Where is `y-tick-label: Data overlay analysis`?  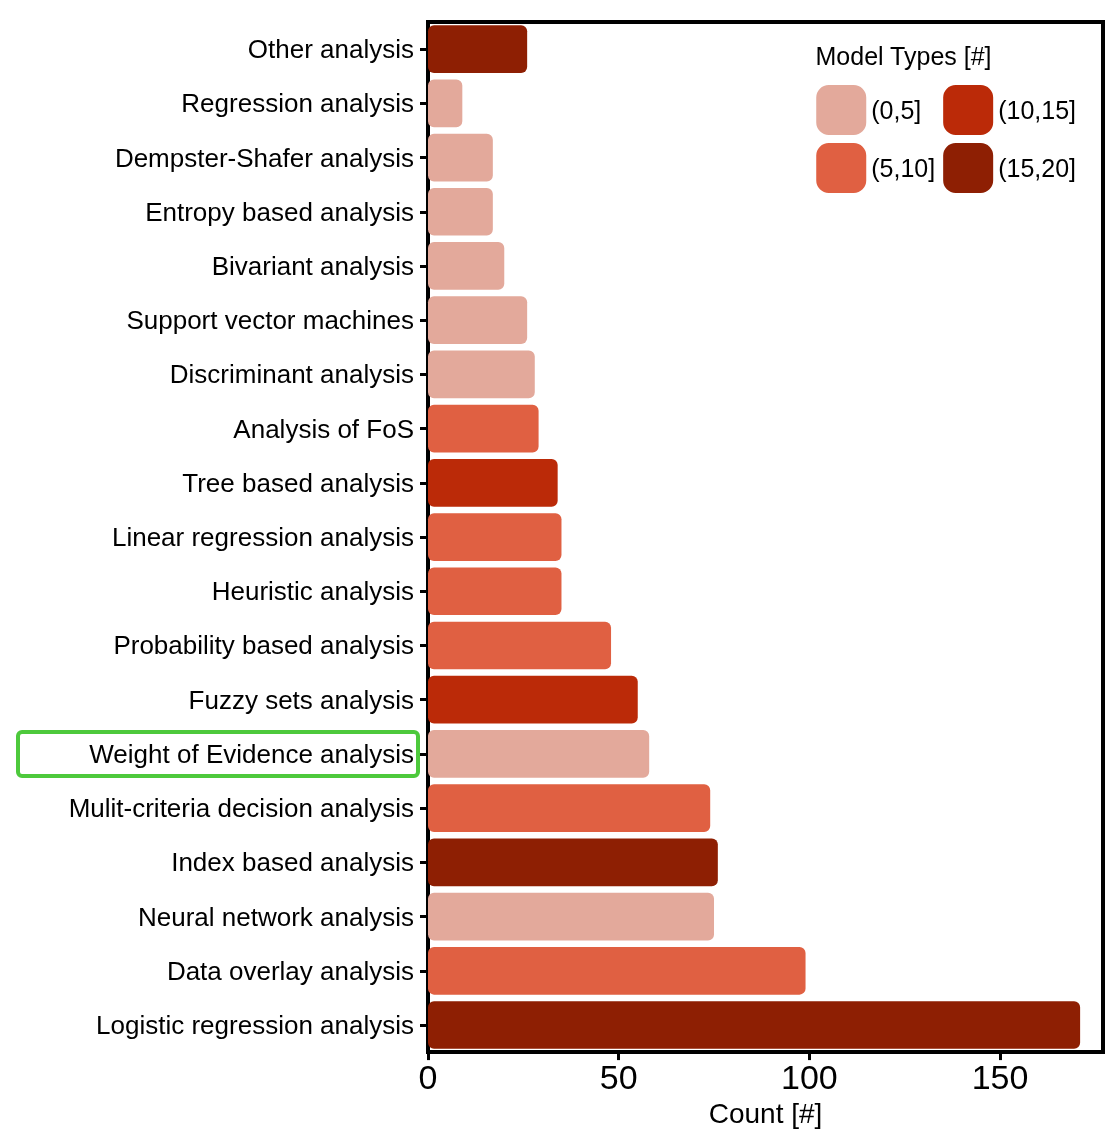
y-tick-label: Data overlay analysis is located at coordinates (290, 970).